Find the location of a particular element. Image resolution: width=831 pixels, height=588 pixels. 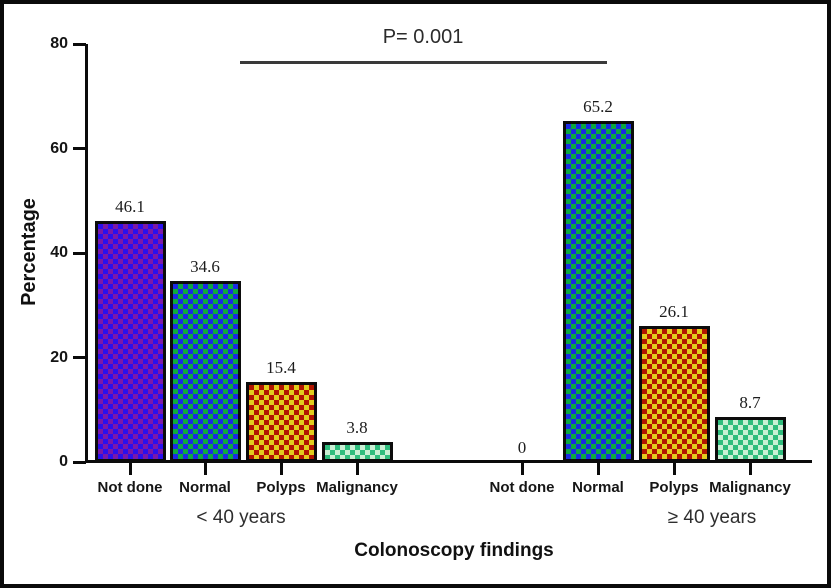

bar-polyps-lt40 is located at coordinates (281, 421).